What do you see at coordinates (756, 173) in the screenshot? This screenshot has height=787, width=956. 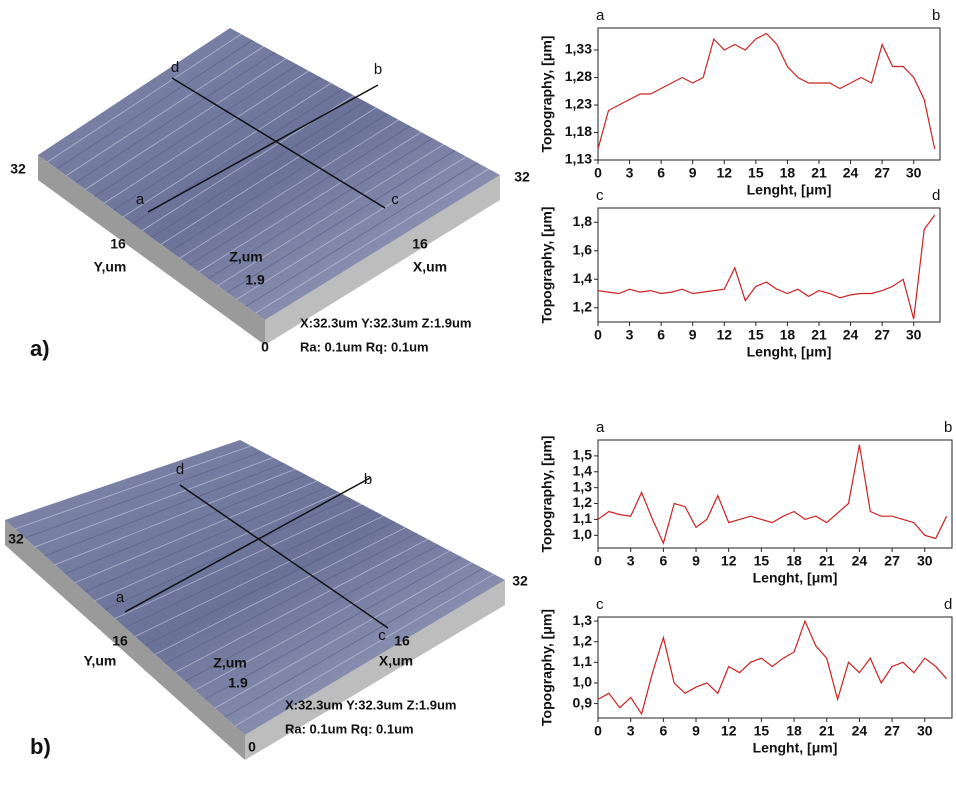 I see `x-tick-label: 15` at bounding box center [756, 173].